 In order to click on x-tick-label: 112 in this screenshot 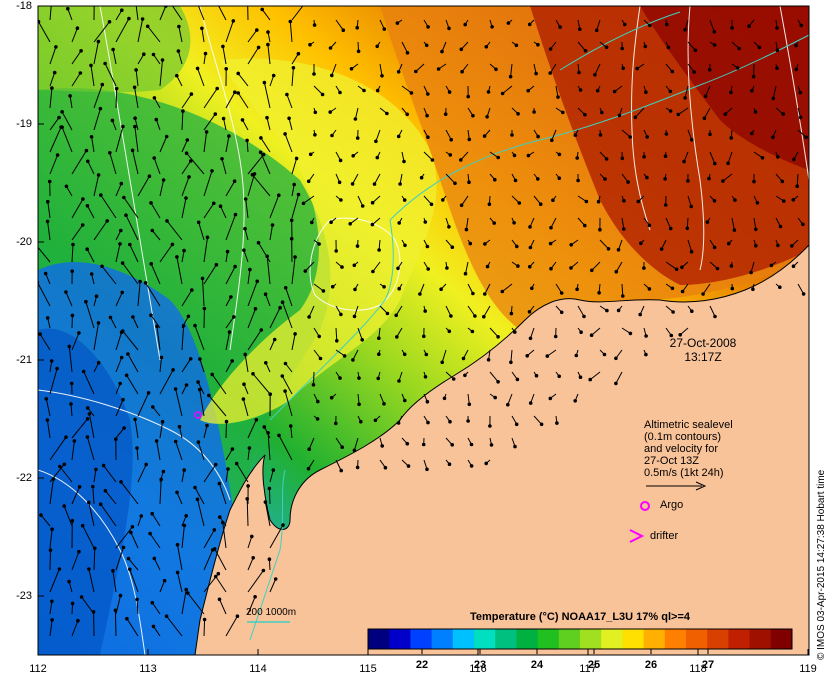, I will do `click(38, 669)`.